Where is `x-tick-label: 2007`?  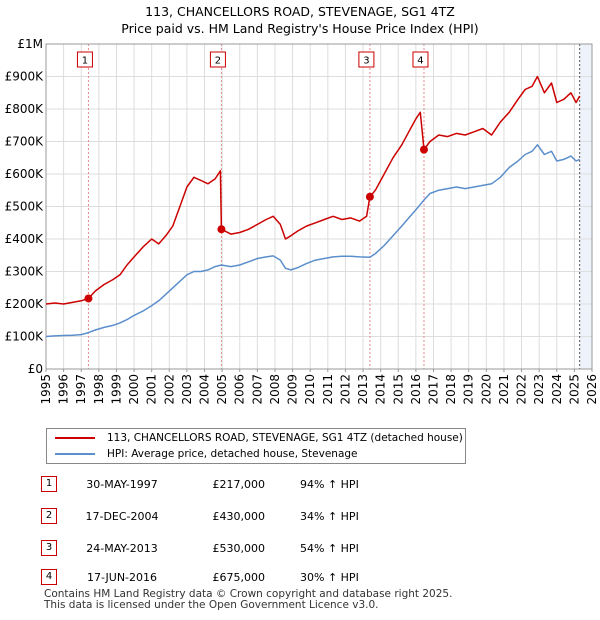 x-tick-label: 2007 is located at coordinates (257, 389).